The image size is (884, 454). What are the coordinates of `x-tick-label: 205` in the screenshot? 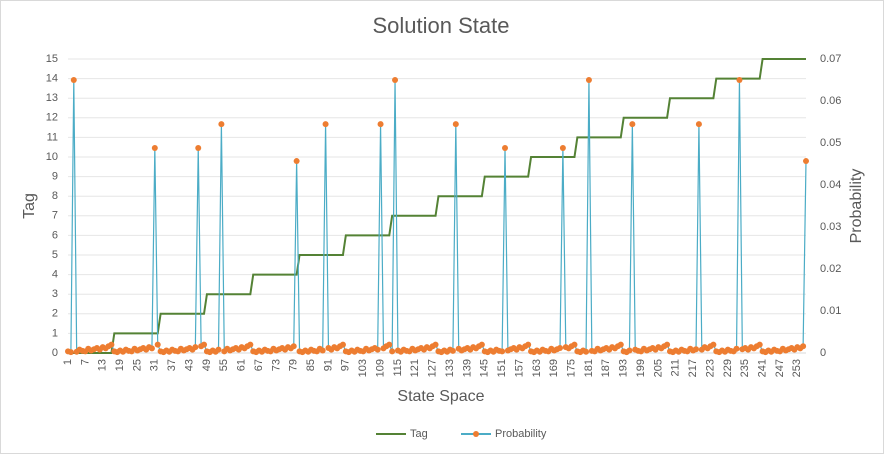 It's located at (658, 368).